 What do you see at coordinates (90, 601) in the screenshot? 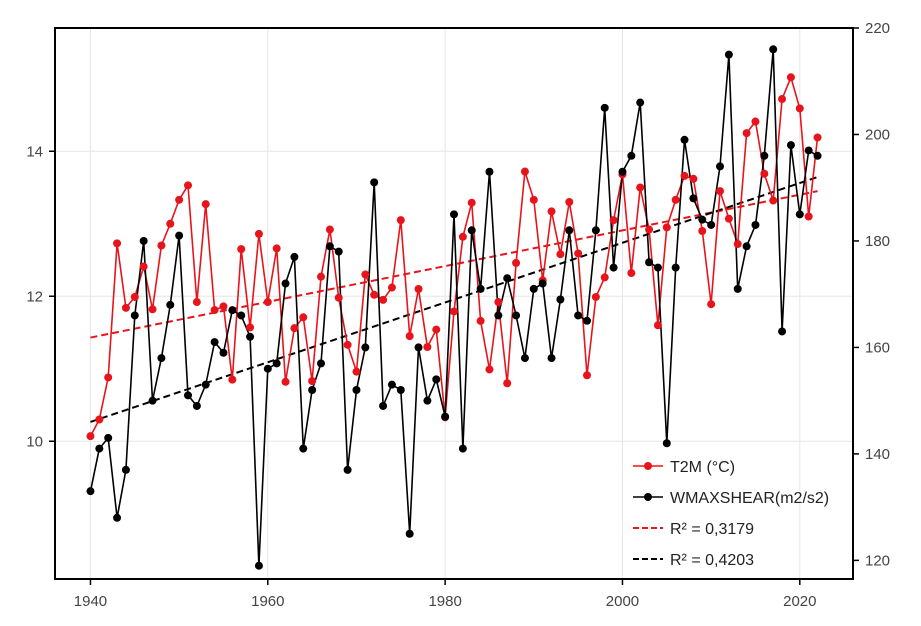
I see `x-tick-label: 1940` at bounding box center [90, 601].